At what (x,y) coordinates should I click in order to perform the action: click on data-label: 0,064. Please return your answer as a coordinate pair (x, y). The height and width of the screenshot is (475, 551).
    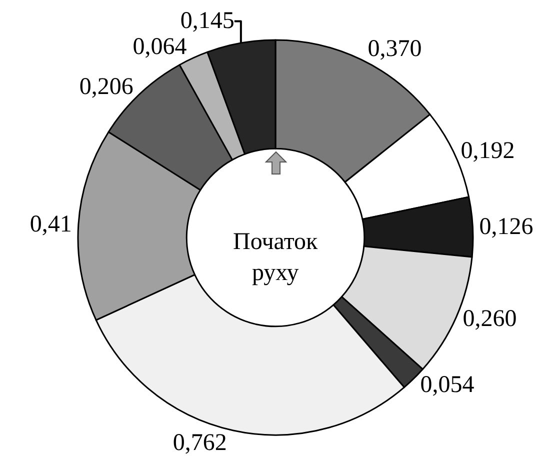
    Looking at the image, I should click on (159, 47).